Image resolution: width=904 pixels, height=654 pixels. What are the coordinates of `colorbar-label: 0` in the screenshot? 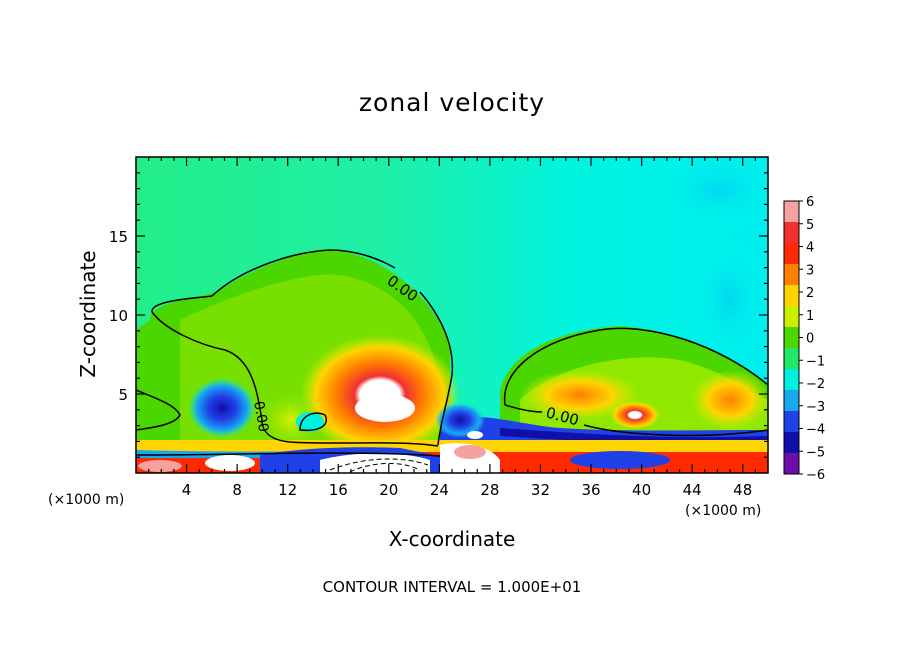 It's located at (810, 339).